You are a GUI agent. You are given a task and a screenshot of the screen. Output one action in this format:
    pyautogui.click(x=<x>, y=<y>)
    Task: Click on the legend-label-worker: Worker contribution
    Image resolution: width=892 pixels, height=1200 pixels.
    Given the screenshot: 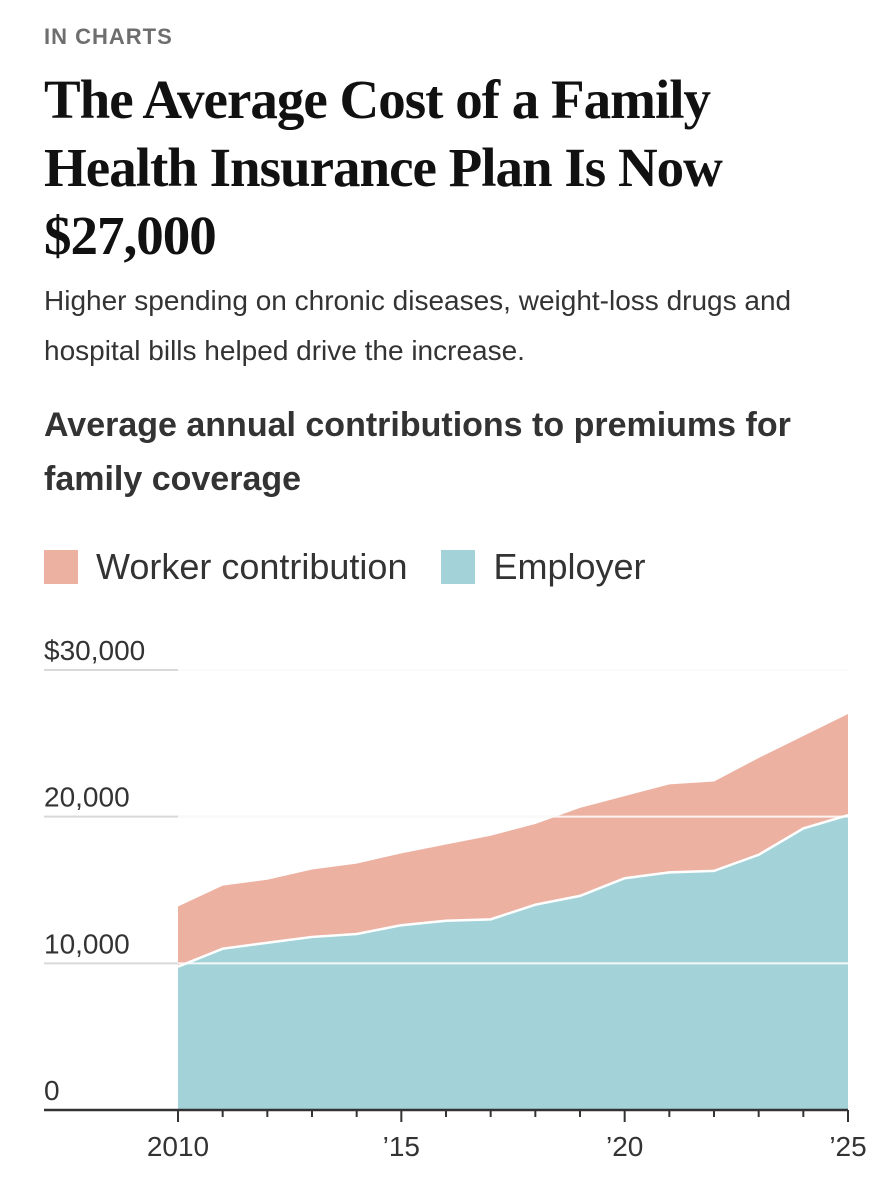 What is the action you would take?
    pyautogui.click(x=252, y=566)
    